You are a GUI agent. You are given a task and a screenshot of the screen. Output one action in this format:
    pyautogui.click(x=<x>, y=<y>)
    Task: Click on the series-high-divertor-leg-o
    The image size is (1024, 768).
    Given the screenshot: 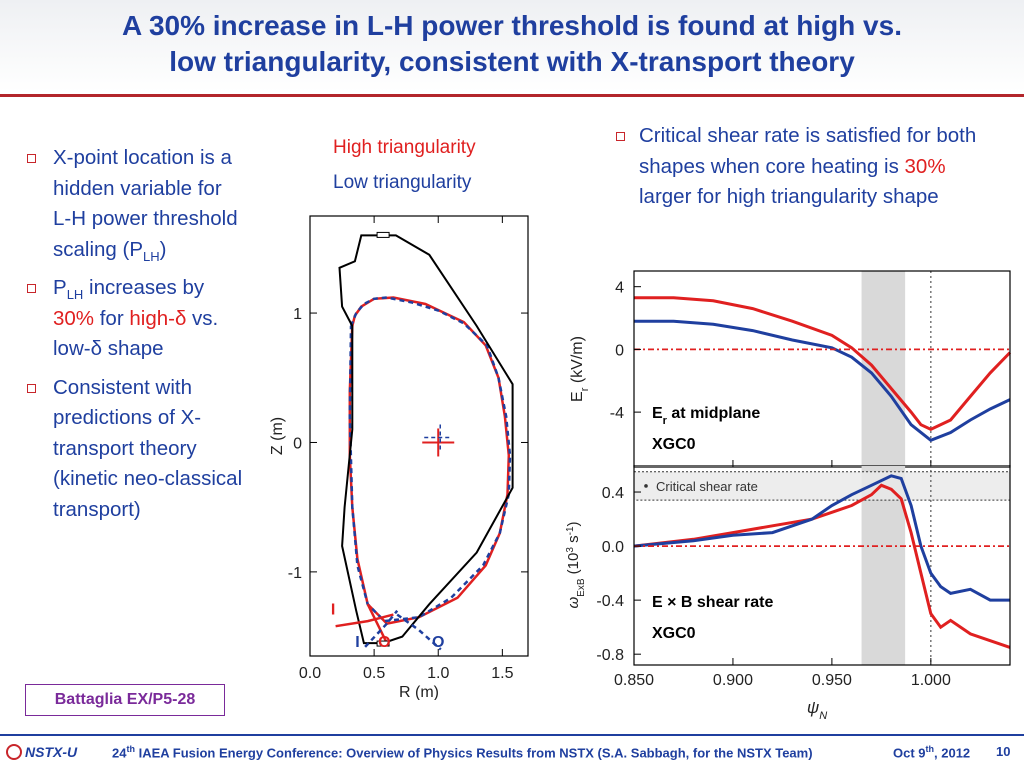 What is the action you would take?
    pyautogui.click(x=377, y=623)
    